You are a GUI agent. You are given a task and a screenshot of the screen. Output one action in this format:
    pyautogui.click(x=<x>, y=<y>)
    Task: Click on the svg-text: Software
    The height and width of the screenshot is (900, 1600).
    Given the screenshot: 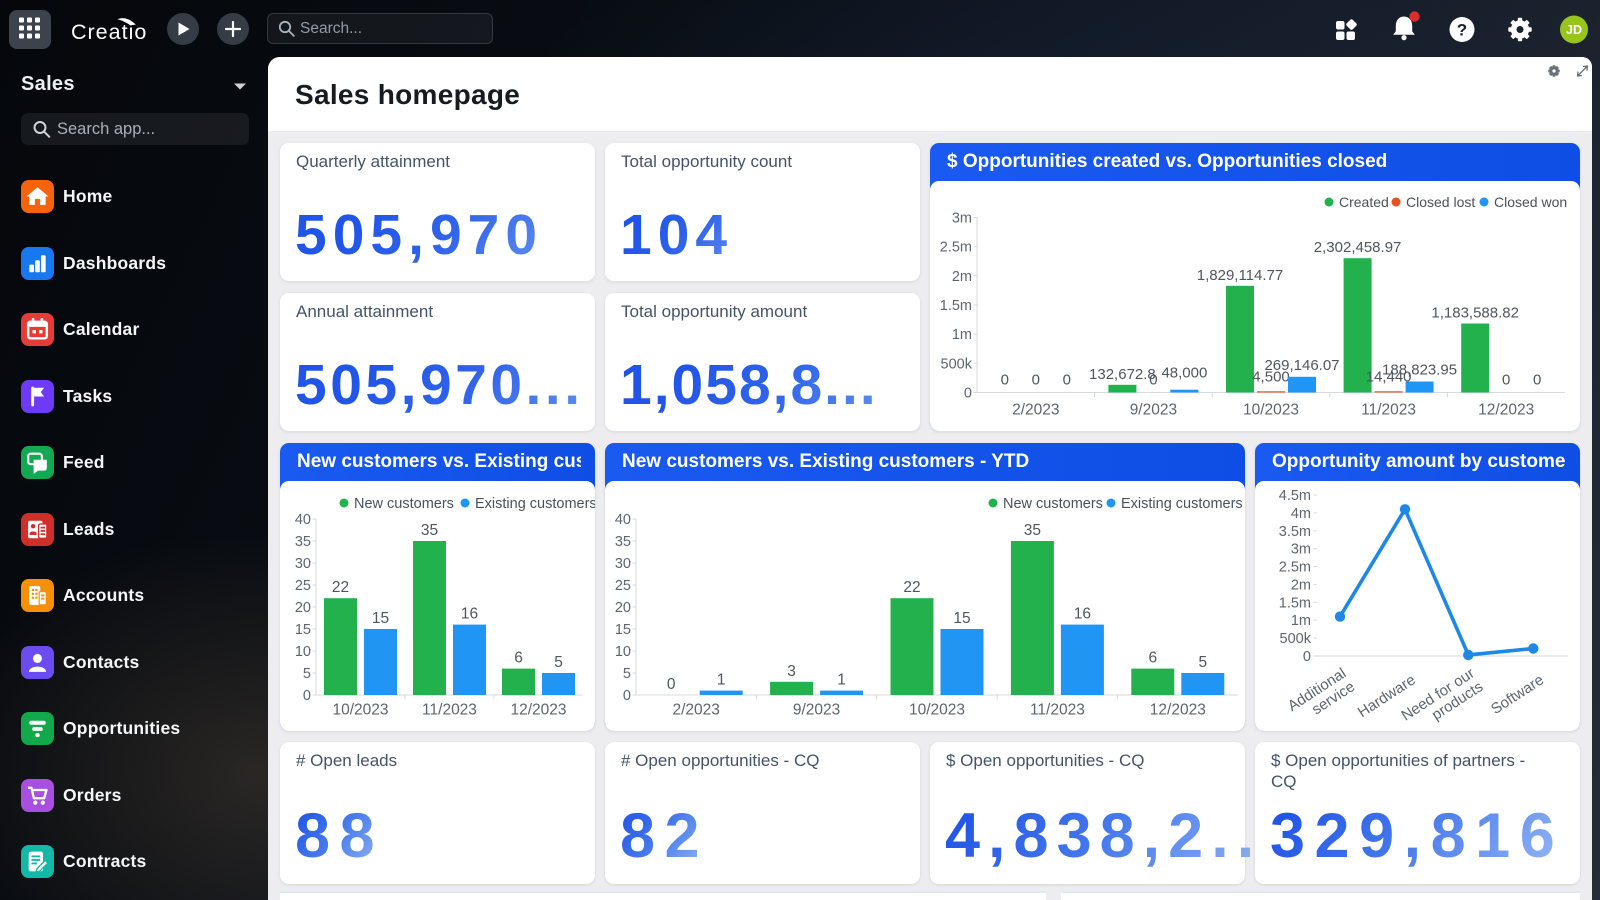 What is the action you would take?
    pyautogui.click(x=1517, y=694)
    